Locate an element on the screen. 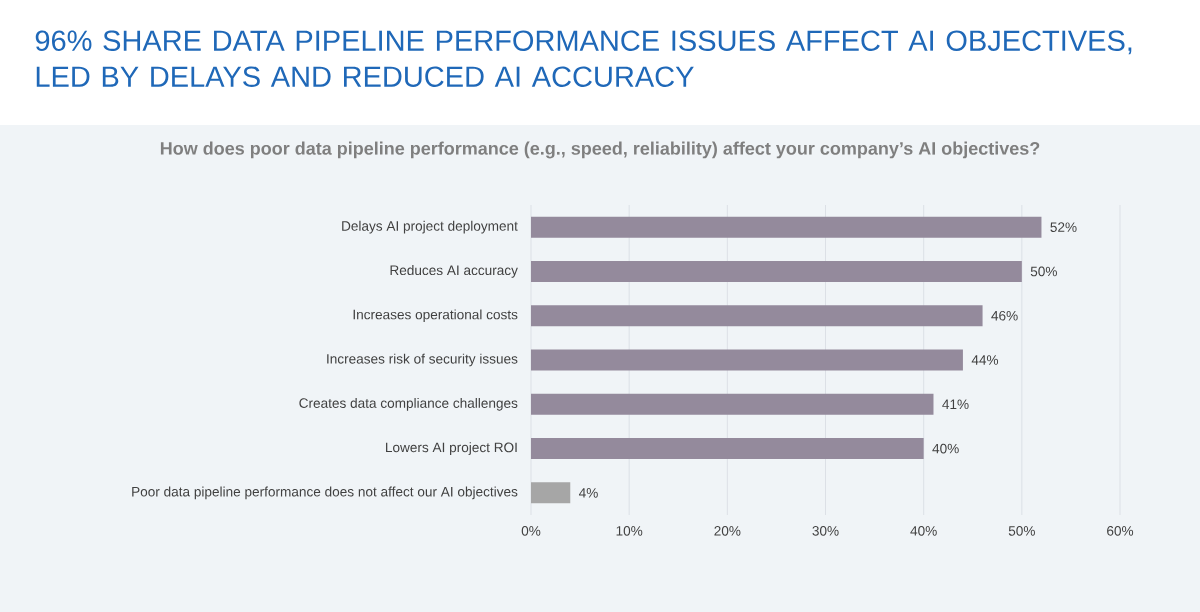 The width and height of the screenshot is (1200, 612). data-label: 41% is located at coordinates (955, 404).